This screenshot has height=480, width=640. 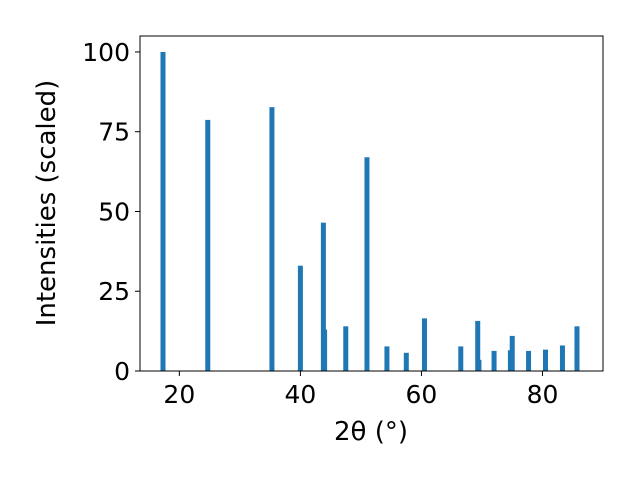 What do you see at coordinates (114, 211) in the screenshot?
I see `y-tick-label: 50` at bounding box center [114, 211].